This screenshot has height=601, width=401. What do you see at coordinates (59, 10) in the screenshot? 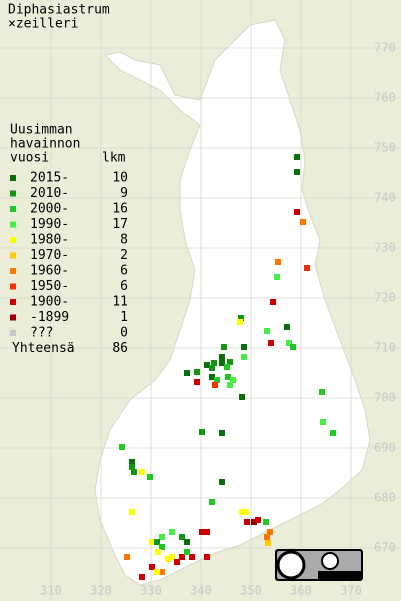
I see `title: Diphasiastrum` at bounding box center [59, 10].